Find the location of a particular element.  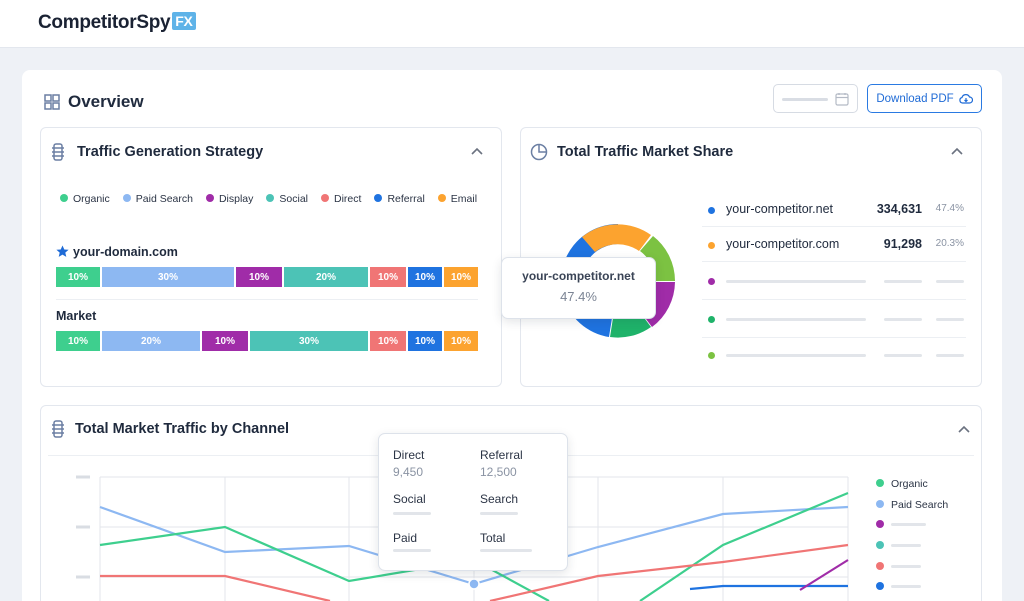

row-divider is located at coordinates (267, 299).